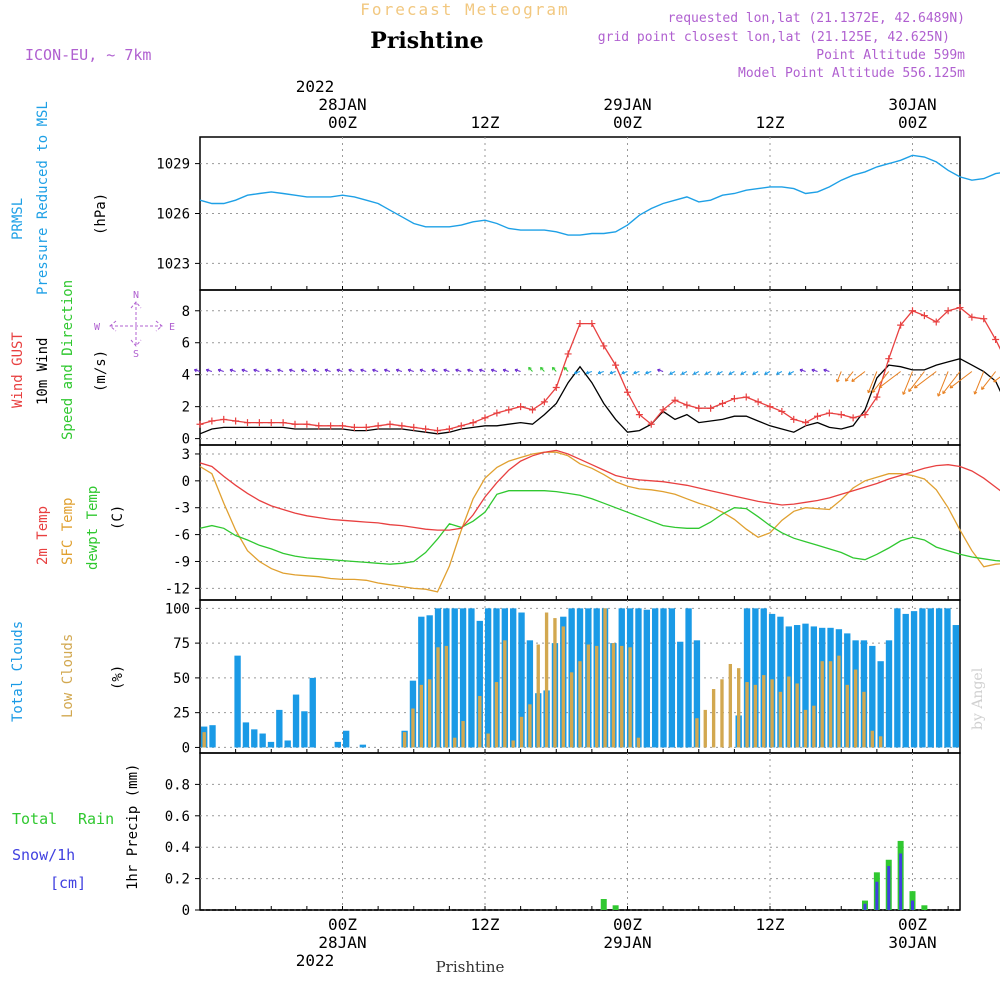 The height and width of the screenshot is (1000, 1000). What do you see at coordinates (978, 698) in the screenshot?
I see `watermark: by Angel` at bounding box center [978, 698].